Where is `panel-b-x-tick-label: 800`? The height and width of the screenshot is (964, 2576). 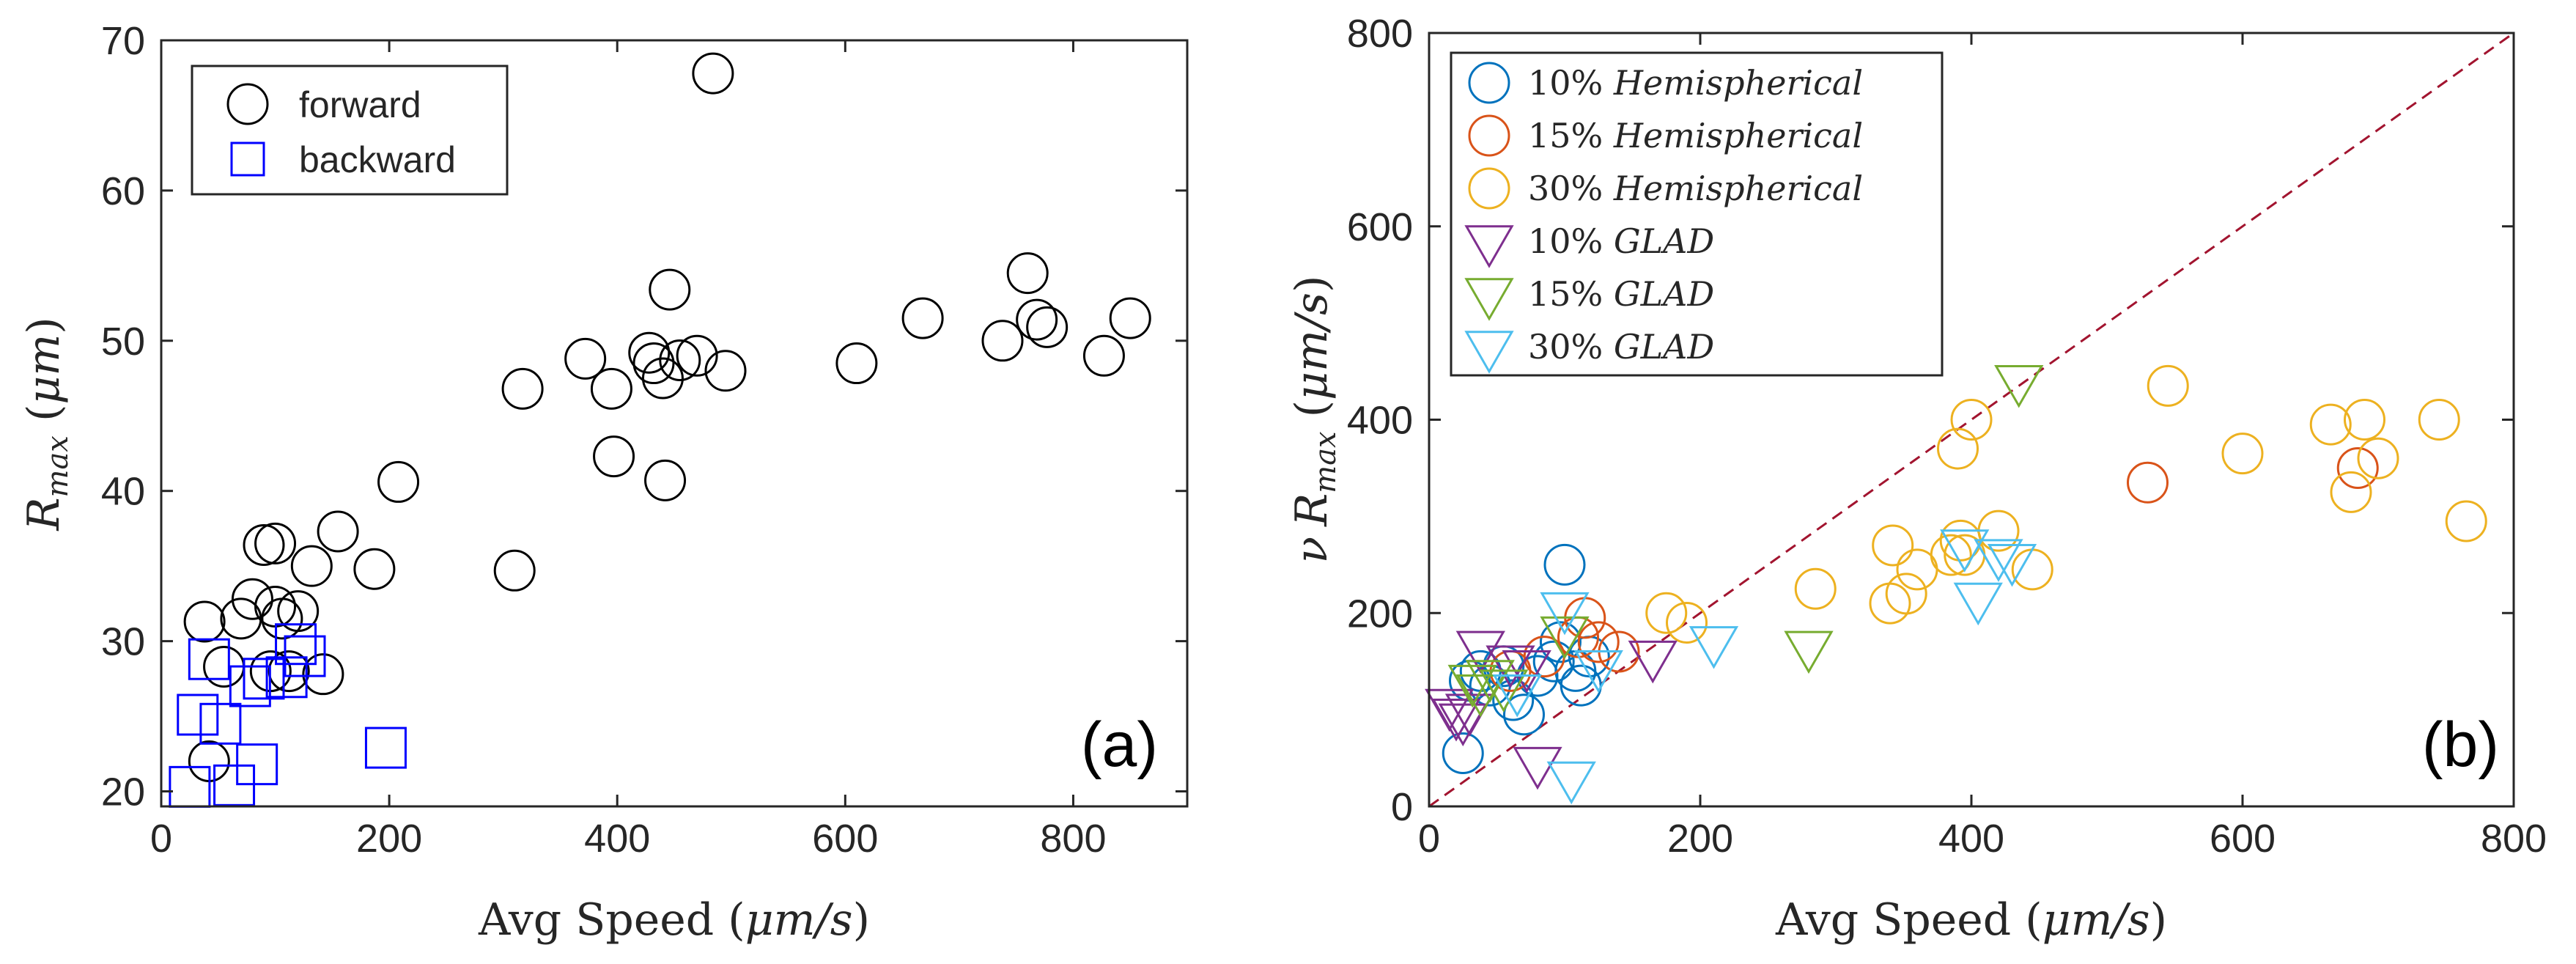
panel-b-x-tick-label: 800 is located at coordinates (2514, 839).